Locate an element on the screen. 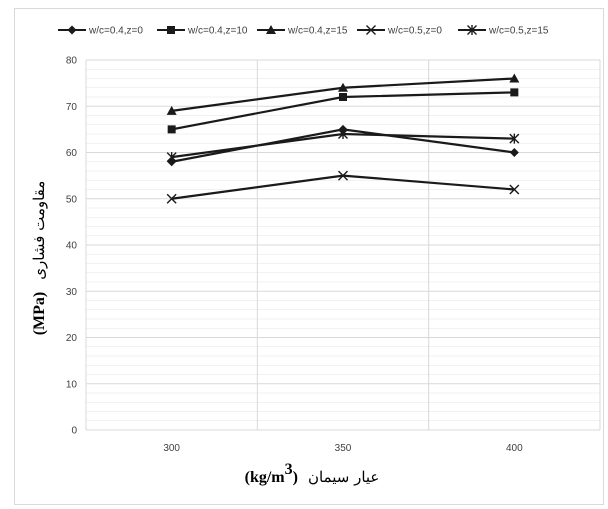 The width and height of the screenshot is (608, 509). y-tick-label: 0 is located at coordinates (74, 431).